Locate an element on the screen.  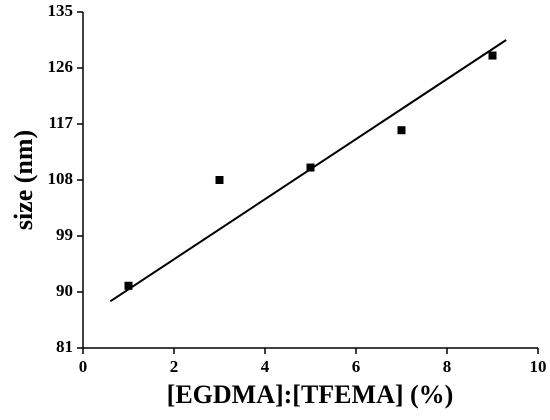
x-tick-label: 10 is located at coordinates (538, 366).